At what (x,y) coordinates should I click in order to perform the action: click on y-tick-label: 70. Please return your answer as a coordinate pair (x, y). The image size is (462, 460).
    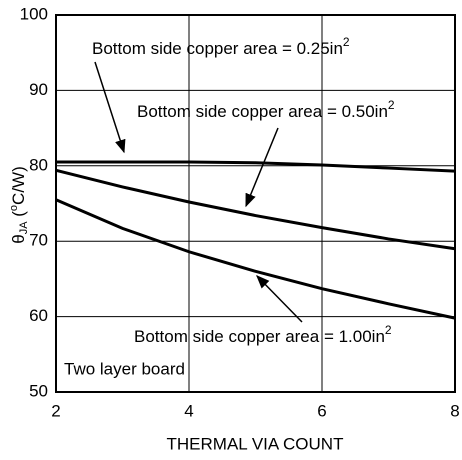
    Looking at the image, I should click on (38, 240).